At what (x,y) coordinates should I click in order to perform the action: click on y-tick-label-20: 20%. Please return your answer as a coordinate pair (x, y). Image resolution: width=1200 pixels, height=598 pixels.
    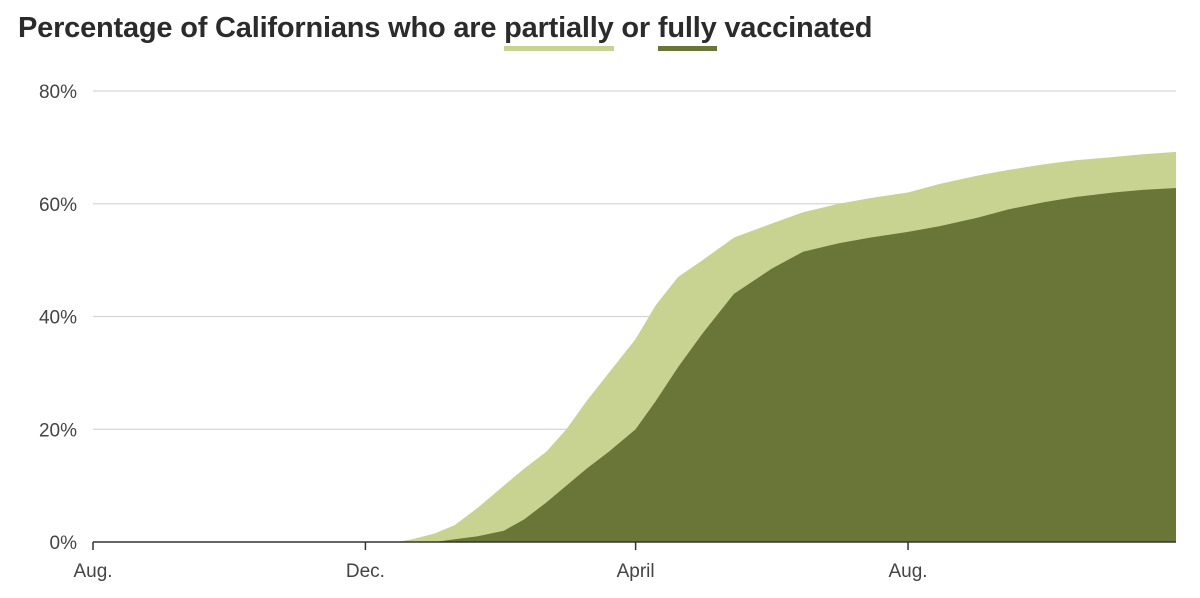
    Looking at the image, I should click on (58, 430).